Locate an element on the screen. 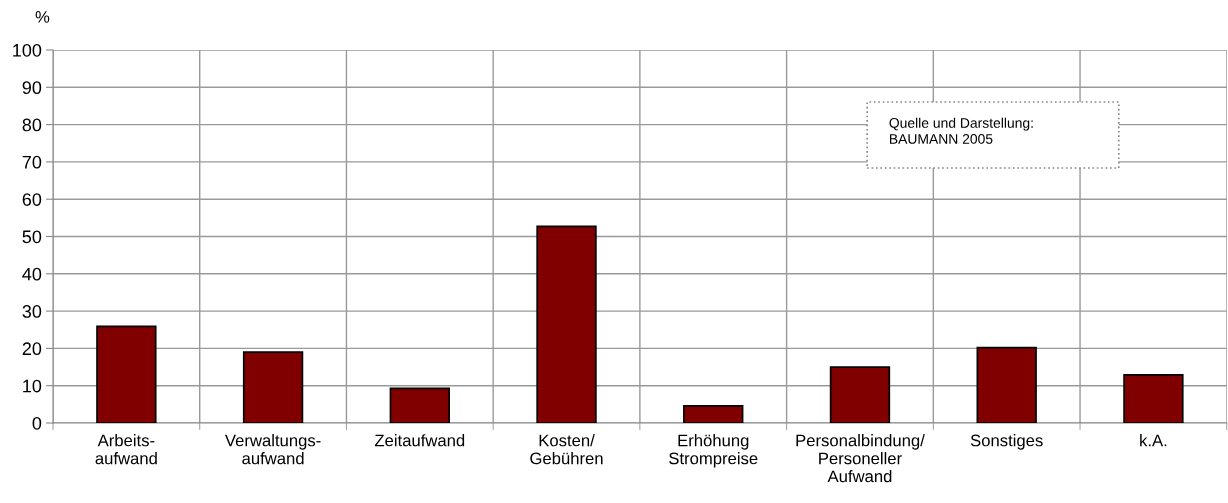 The height and width of the screenshot is (503, 1228). y-tick-label: 70 is located at coordinates (32, 162).